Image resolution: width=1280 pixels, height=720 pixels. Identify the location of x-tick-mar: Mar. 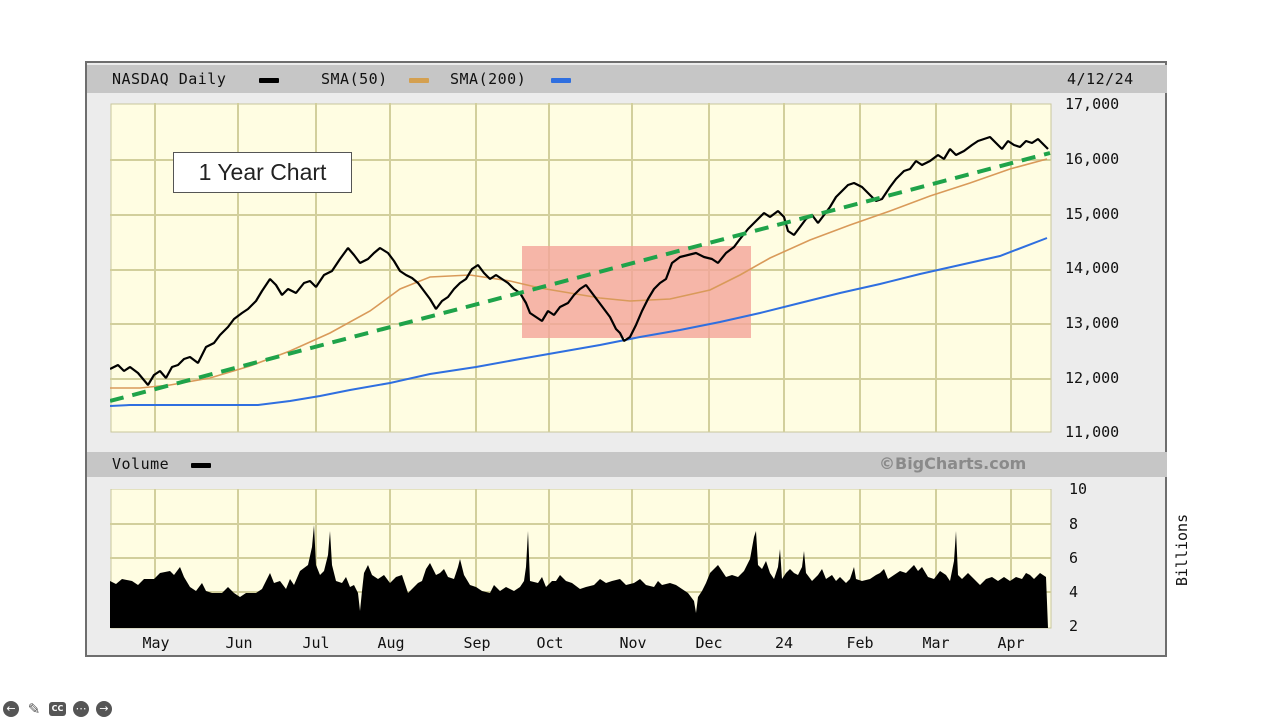
(936, 643).